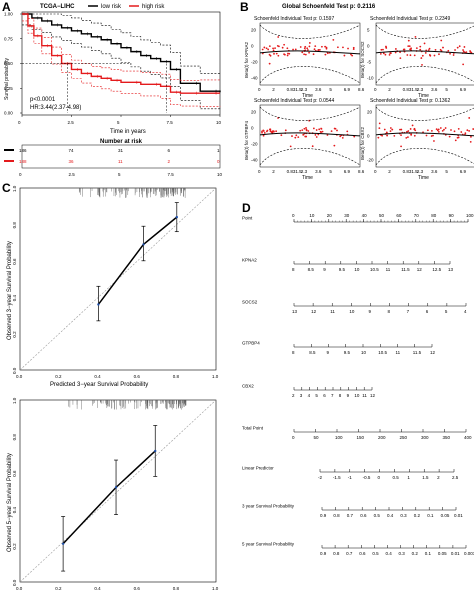 This screenshot has width=474, height=593. What do you see at coordinates (417, 215) in the screenshot?
I see `nomogram-tick-label: 70` at bounding box center [417, 215].